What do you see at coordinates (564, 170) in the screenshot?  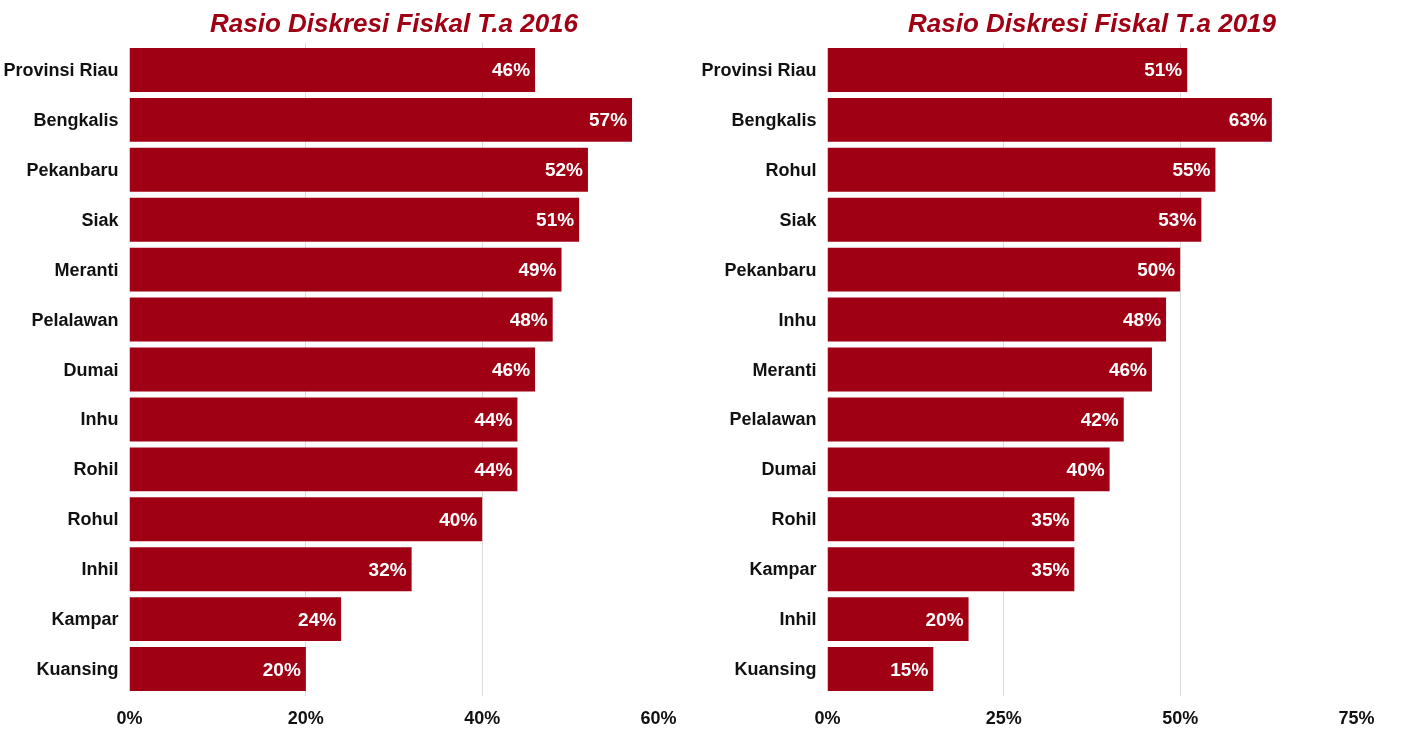 I see `data-label: 52%` at bounding box center [564, 170].